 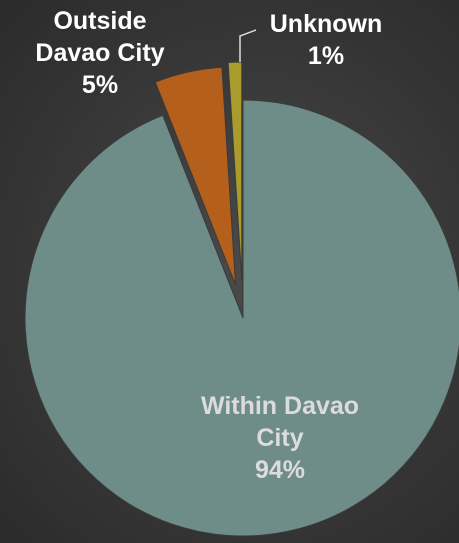 I want to click on category-label: Unknown, so click(x=326, y=24).